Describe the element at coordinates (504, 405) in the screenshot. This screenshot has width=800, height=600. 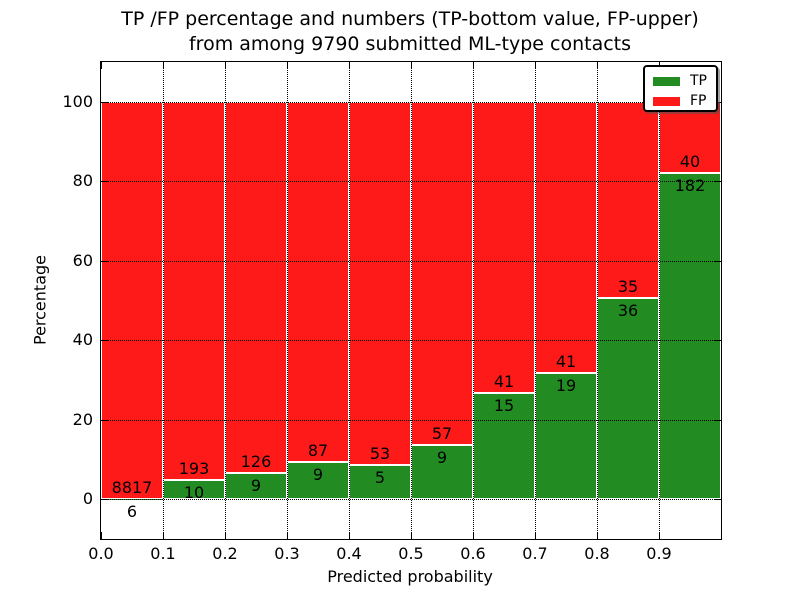
I see `bar-count-label-tp: 15` at that location.